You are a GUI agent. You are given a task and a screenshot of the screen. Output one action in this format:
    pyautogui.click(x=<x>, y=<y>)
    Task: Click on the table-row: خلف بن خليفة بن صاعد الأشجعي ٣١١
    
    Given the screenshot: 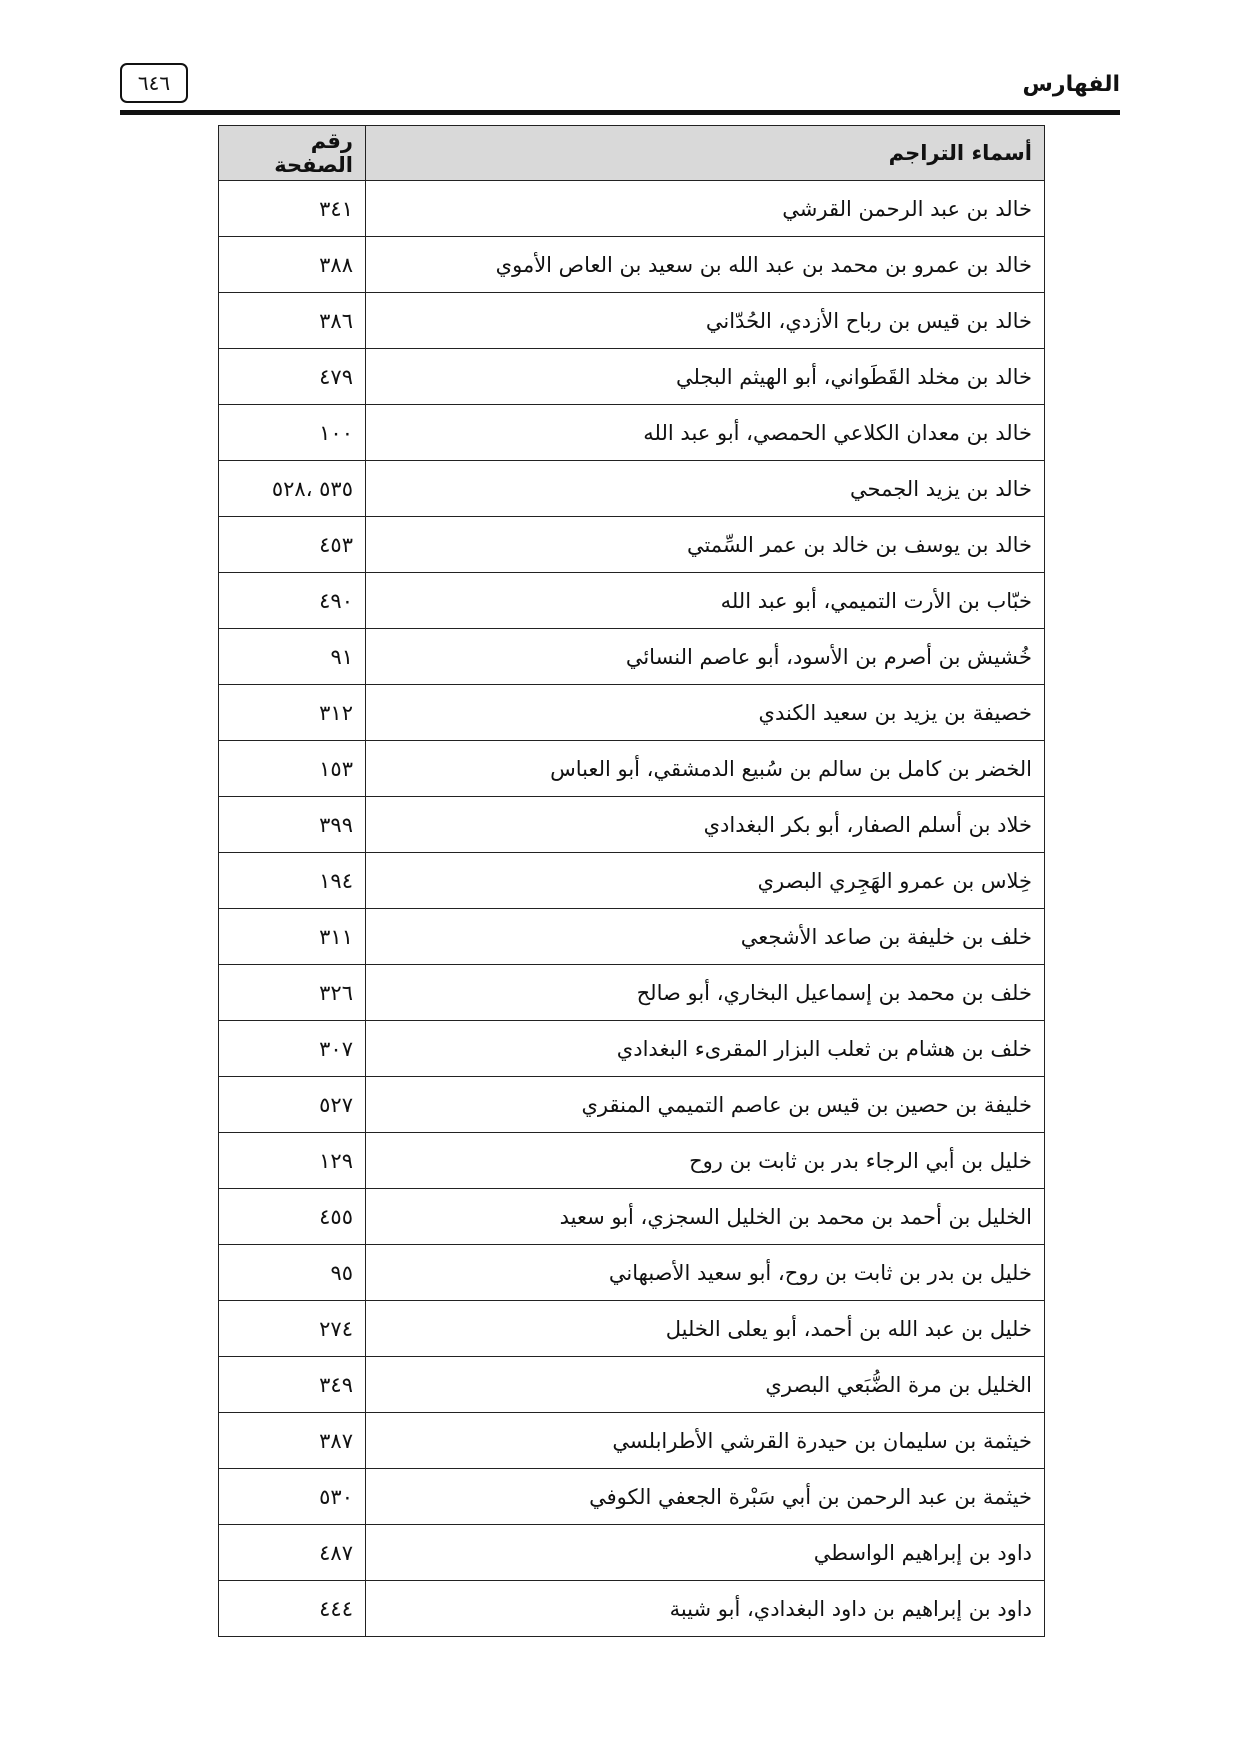 What is the action you would take?
    pyautogui.click(x=631, y=936)
    